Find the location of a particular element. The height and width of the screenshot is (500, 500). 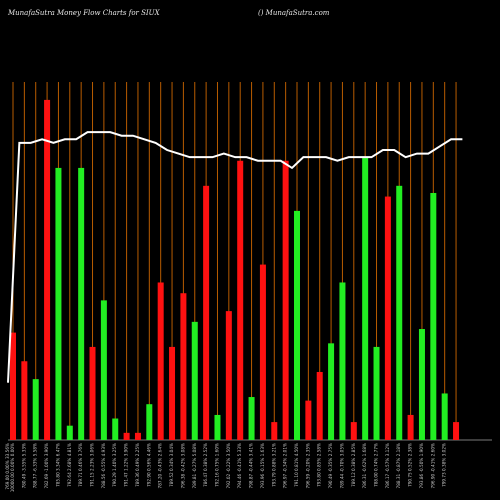

x-tick-label: 789.12 0.38% 2.85% is located at coordinates (353, 465).